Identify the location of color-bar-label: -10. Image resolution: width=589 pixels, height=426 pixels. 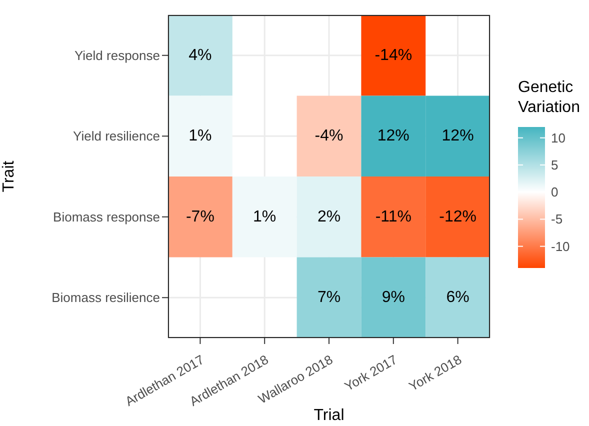
(560, 246).